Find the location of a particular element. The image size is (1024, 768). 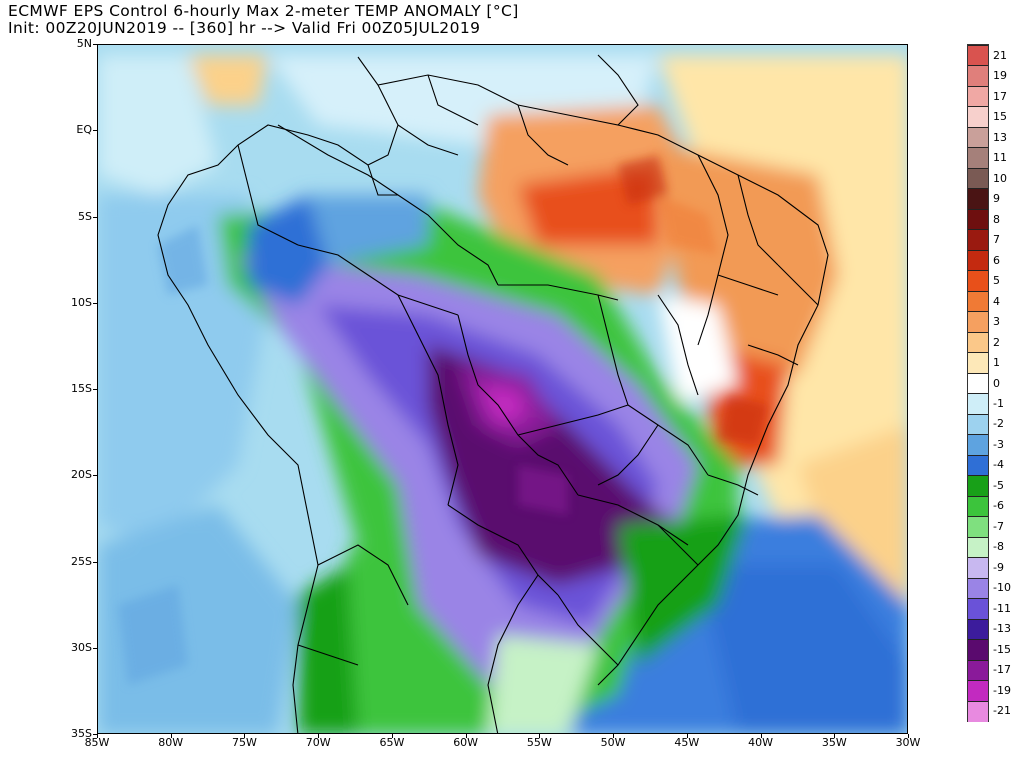

colorbar is located at coordinates (978, 383).